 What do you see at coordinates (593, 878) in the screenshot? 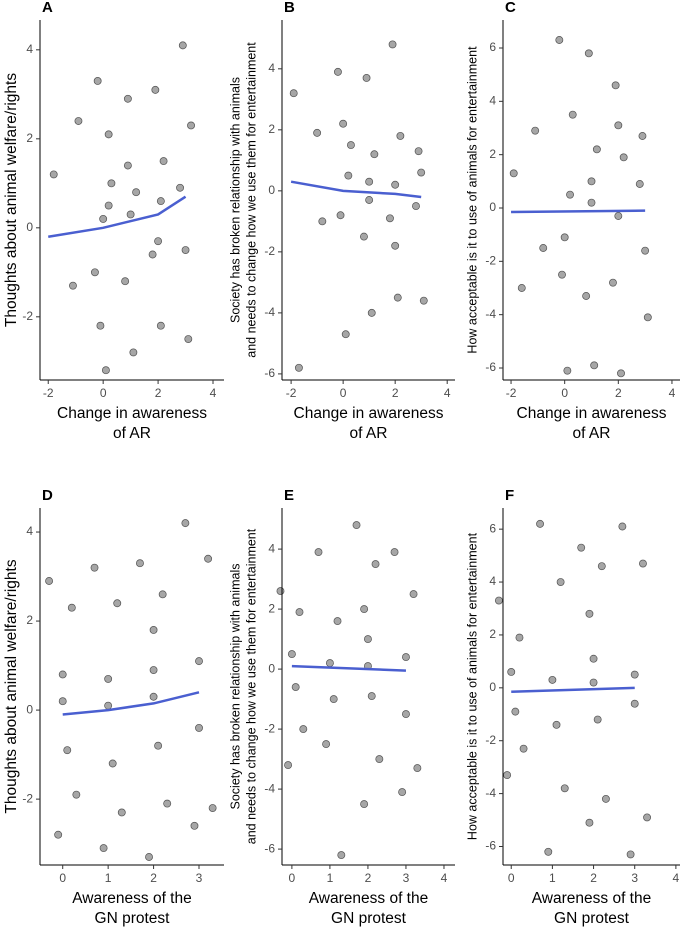
I see `x-tick-label: 2` at bounding box center [593, 878].